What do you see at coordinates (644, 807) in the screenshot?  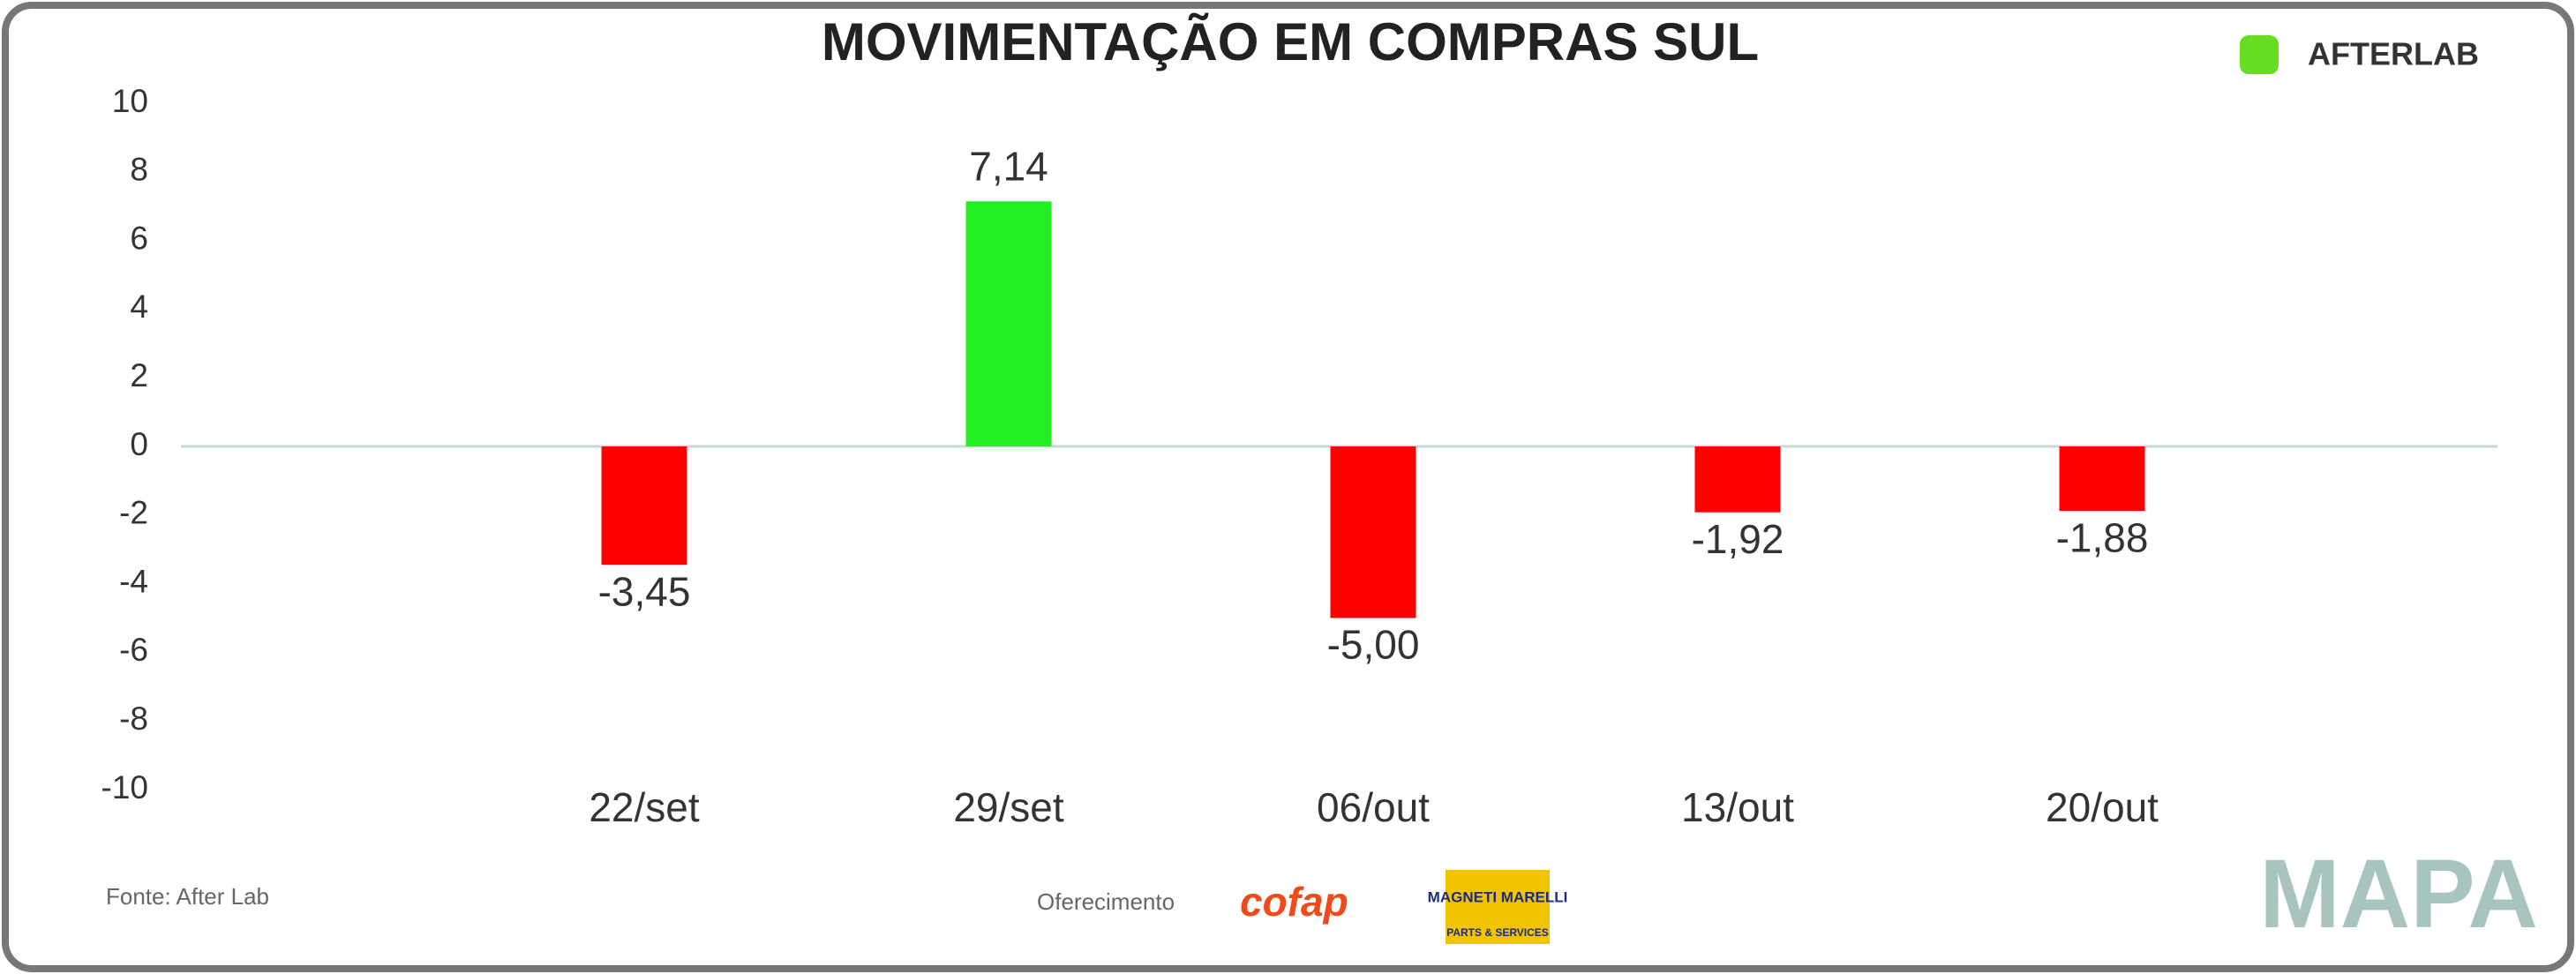 I see `x-tick-label: 22/set` at bounding box center [644, 807].